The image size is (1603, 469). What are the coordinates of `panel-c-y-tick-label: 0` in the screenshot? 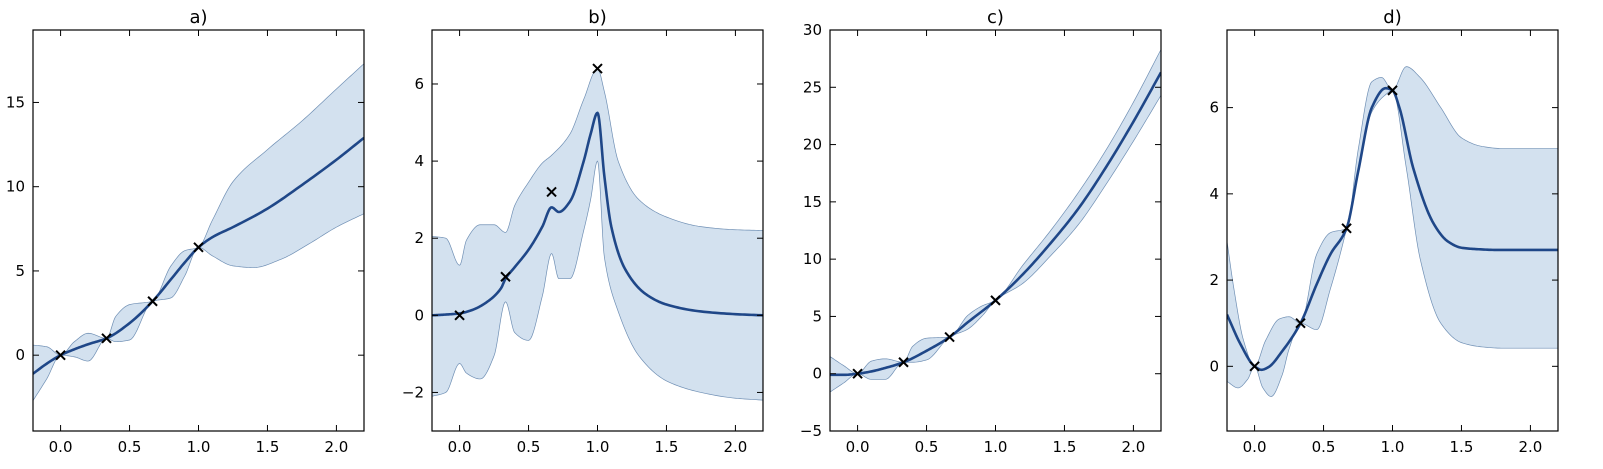 It's located at (817, 374).